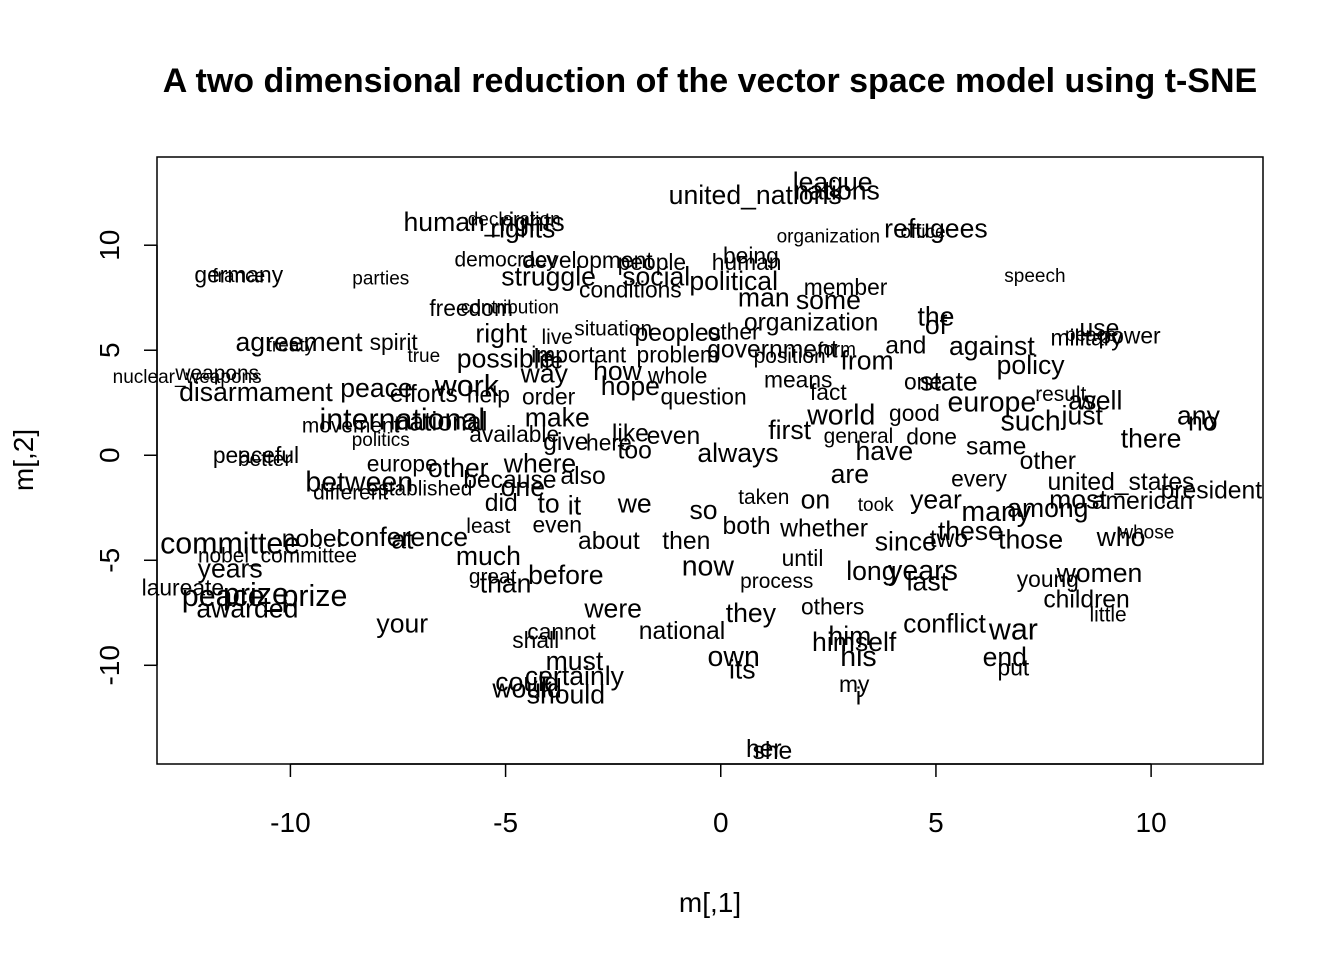 This screenshot has width=1344, height=960. What do you see at coordinates (751, 256) in the screenshot?
I see `word-label: being` at bounding box center [751, 256].